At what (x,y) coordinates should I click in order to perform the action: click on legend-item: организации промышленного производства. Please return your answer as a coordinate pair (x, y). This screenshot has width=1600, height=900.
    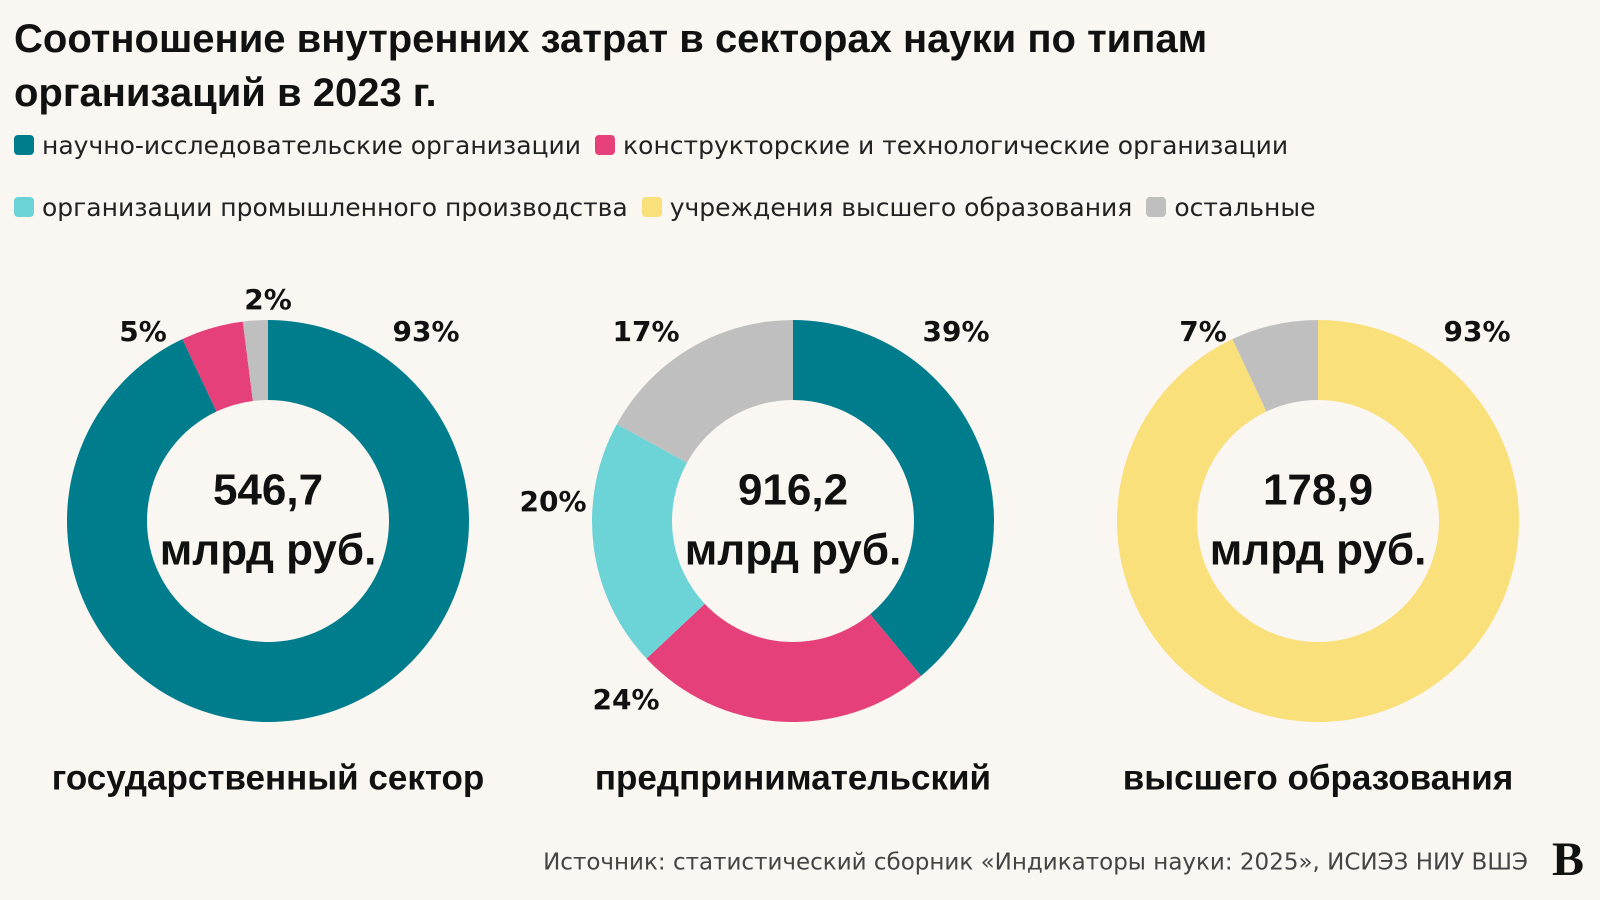
    Looking at the image, I should click on (321, 207).